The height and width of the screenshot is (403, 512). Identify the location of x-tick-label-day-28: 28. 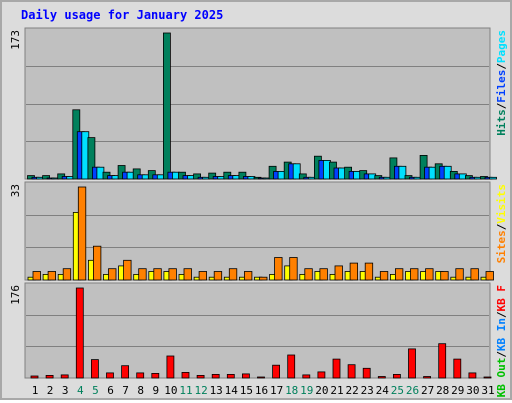
(442, 390).